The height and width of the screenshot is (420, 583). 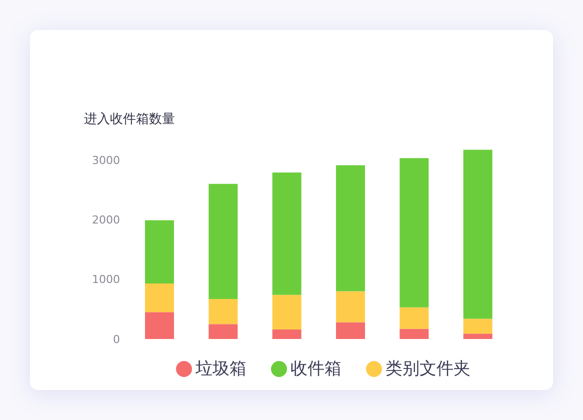 I want to click on y-tick-label: 1000, so click(x=106, y=279).